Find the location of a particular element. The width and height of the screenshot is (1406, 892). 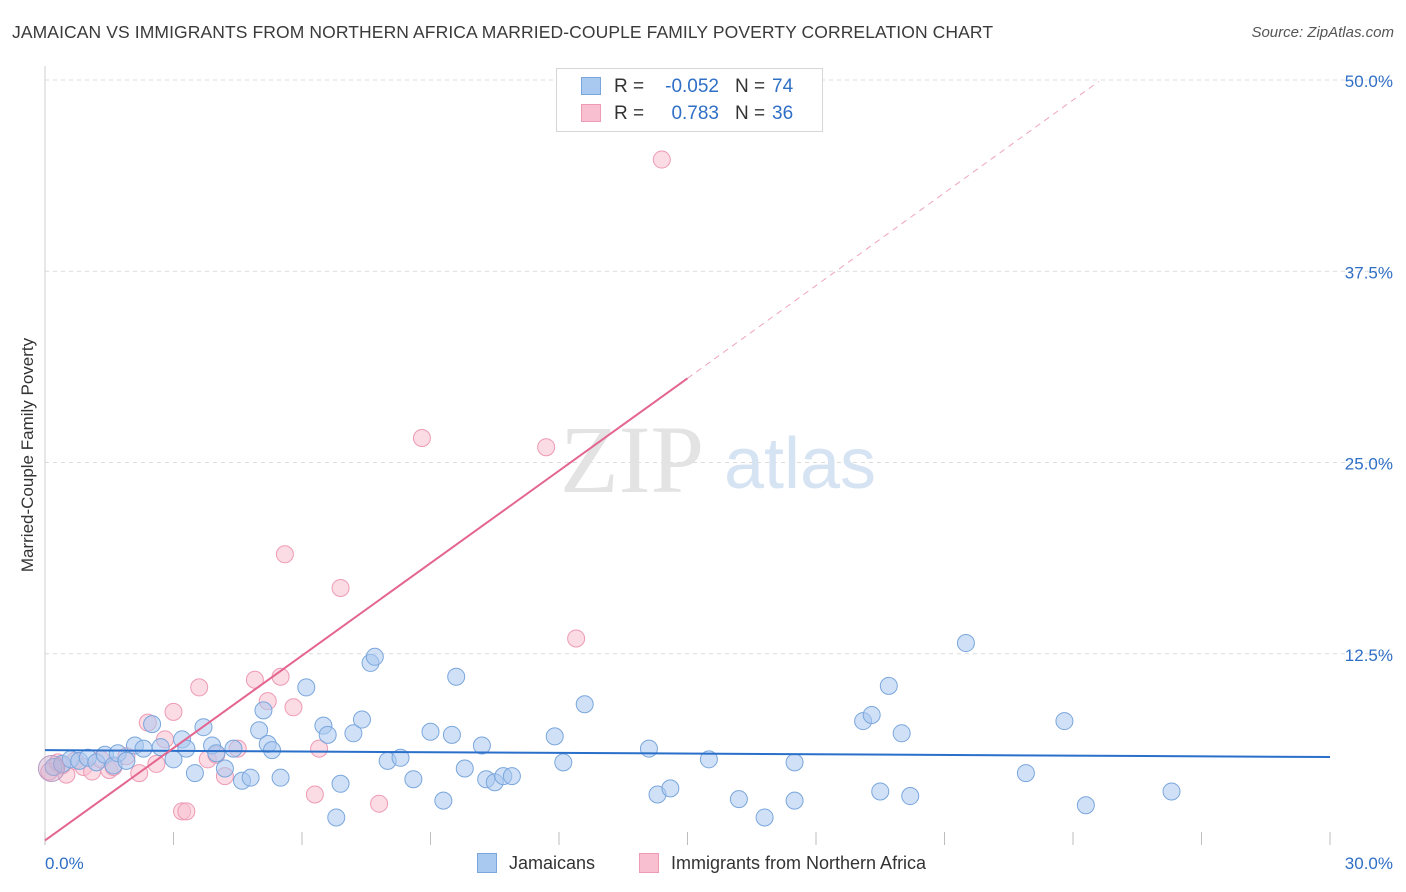

watermark-atlas: atlas is located at coordinates (800, 464).